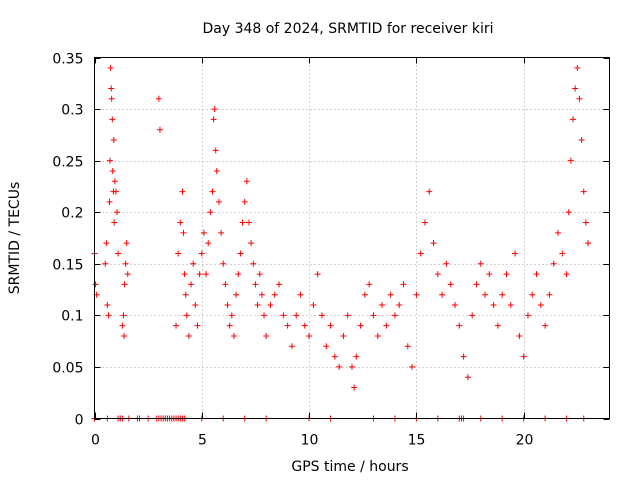 The width and height of the screenshot is (640, 480). What do you see at coordinates (79, 421) in the screenshot?
I see `y-tick-label: 0` at bounding box center [79, 421].